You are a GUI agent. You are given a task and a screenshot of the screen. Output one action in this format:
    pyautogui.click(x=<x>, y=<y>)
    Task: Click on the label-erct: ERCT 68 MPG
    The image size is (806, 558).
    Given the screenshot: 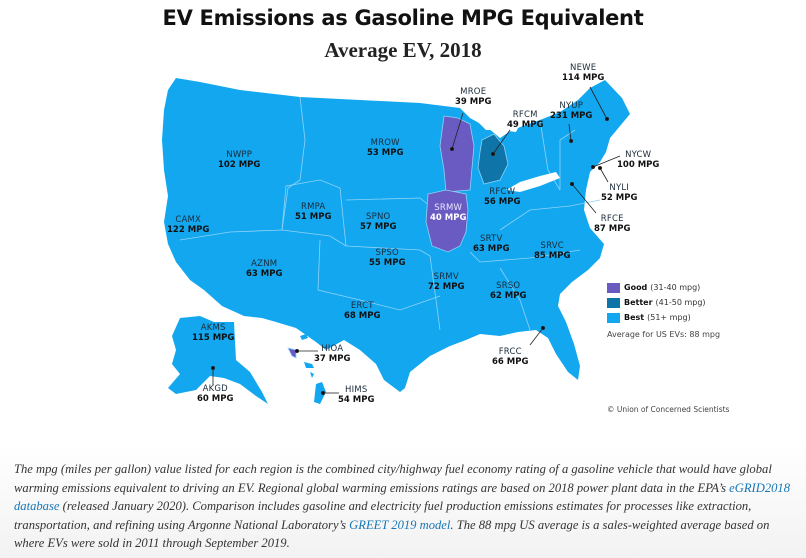 What is the action you would take?
    pyautogui.click(x=362, y=311)
    